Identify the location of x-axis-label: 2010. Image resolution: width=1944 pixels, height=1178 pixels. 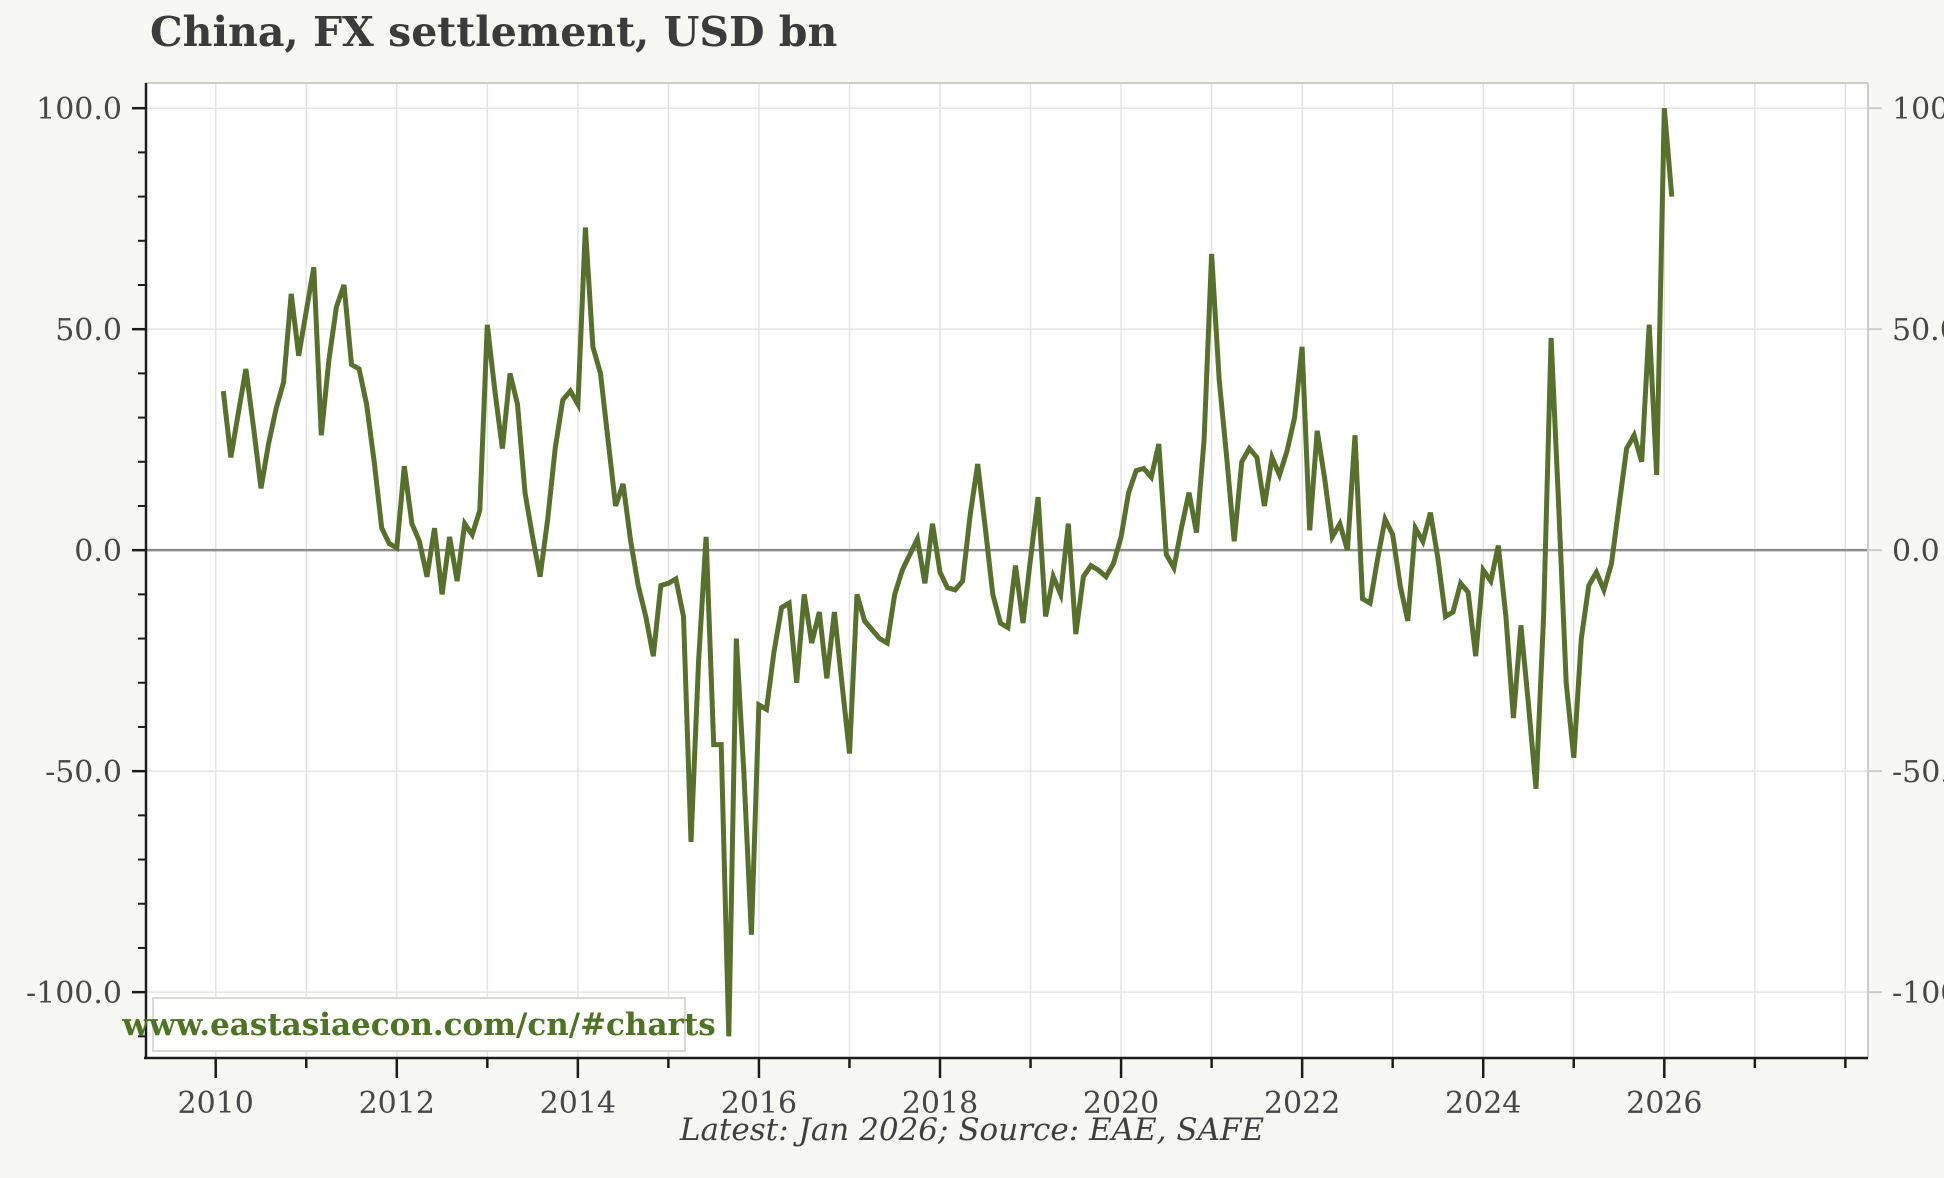
(216, 1103).